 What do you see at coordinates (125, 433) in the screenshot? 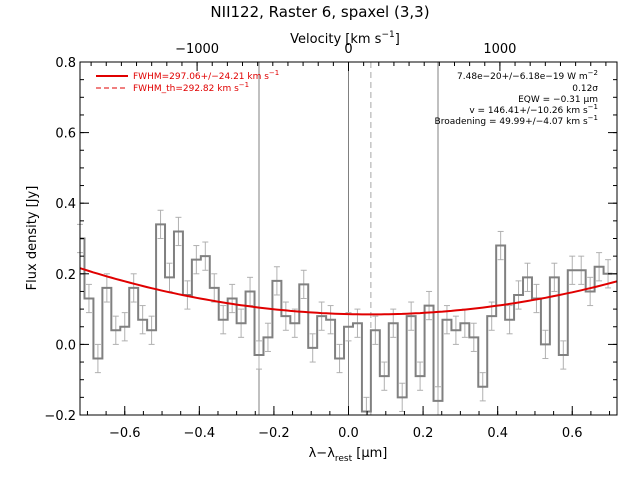
I see `x-tick-label: −0.6` at bounding box center [125, 433].